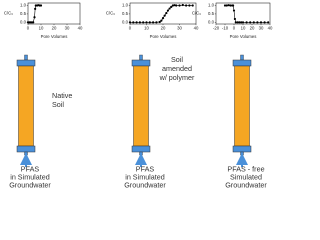  What do you see at coordinates (245, 168) in the screenshot?
I see `feed-label: PFAS - free` at bounding box center [245, 168].